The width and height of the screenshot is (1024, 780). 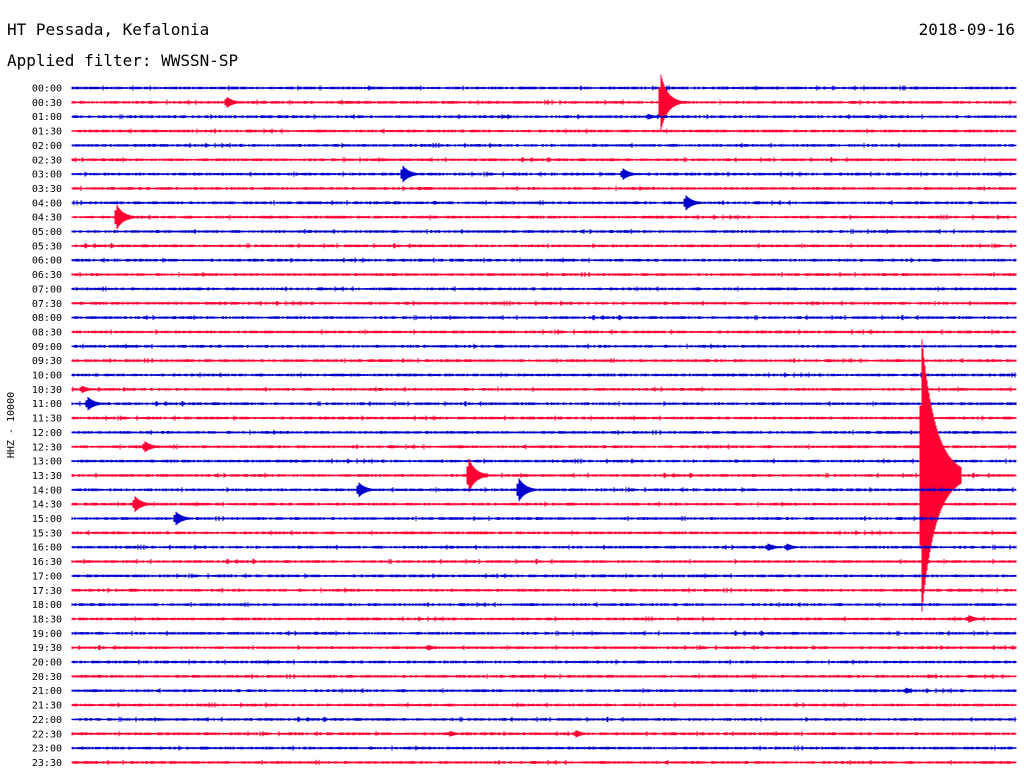 What do you see at coordinates (47, 476) in the screenshot?
I see `row-label: 13:30` at bounding box center [47, 476].